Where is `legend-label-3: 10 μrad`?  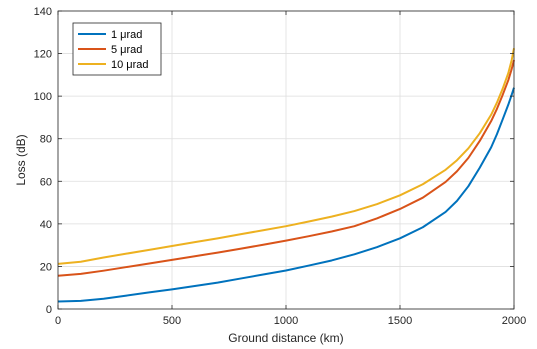 legend-label-3: 10 μrad is located at coordinates (130, 65).